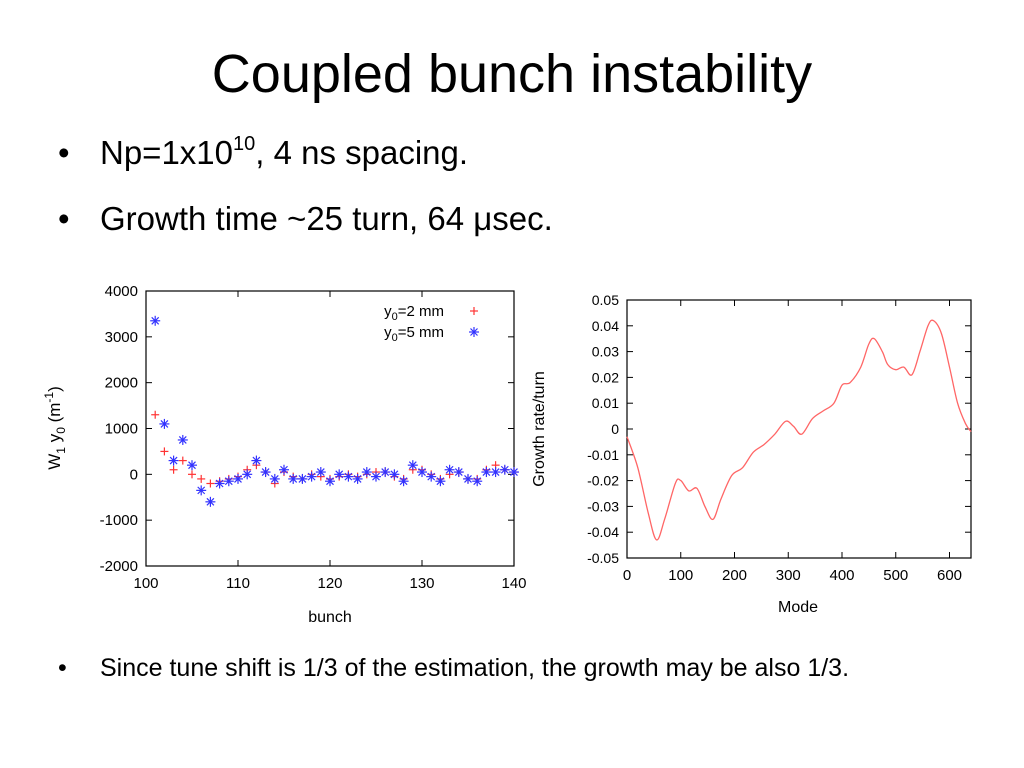 The width and height of the screenshot is (1024, 768). I want to click on bullet-item-2: • Growth time ~25 turn, 64 μsec., so click(305, 219).